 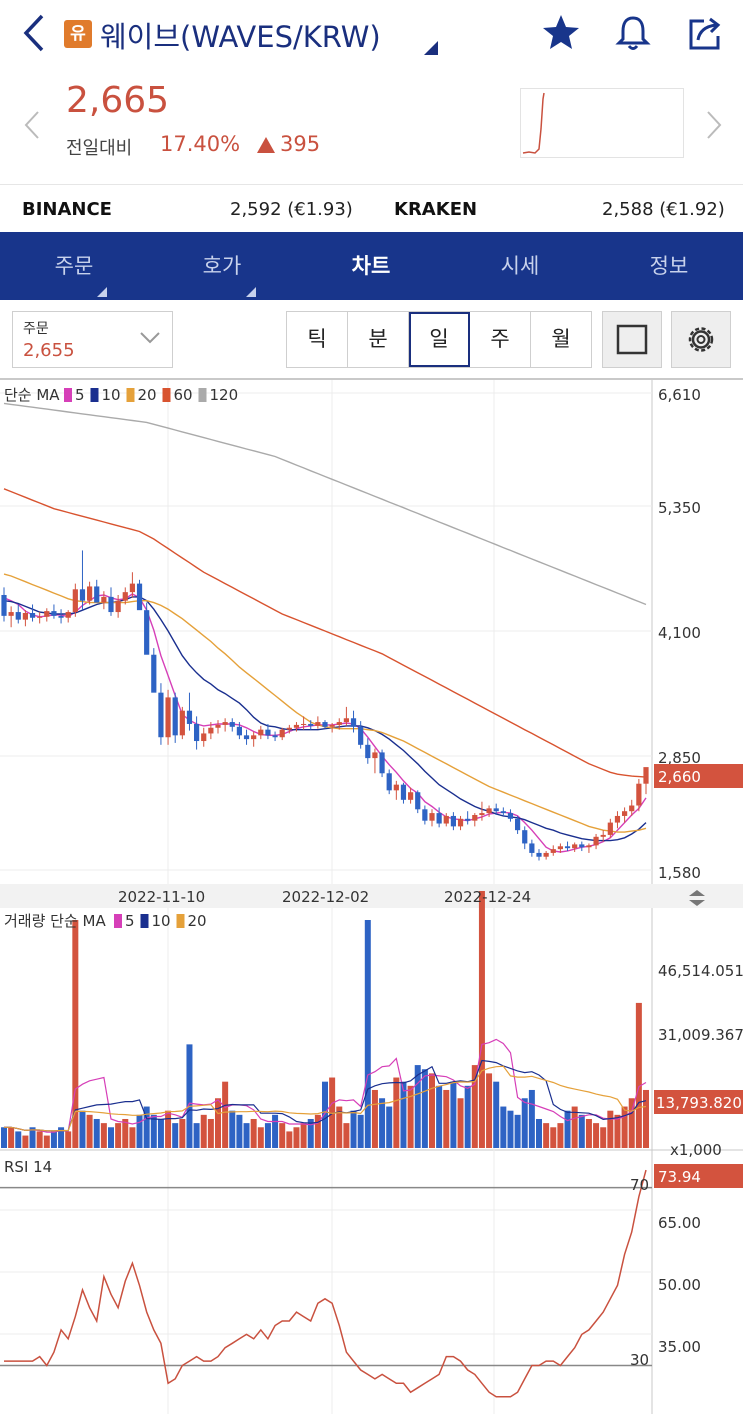 What do you see at coordinates (487, 897) in the screenshot?
I see `x-axis-date: 2022-12-24` at bounding box center [487, 897].